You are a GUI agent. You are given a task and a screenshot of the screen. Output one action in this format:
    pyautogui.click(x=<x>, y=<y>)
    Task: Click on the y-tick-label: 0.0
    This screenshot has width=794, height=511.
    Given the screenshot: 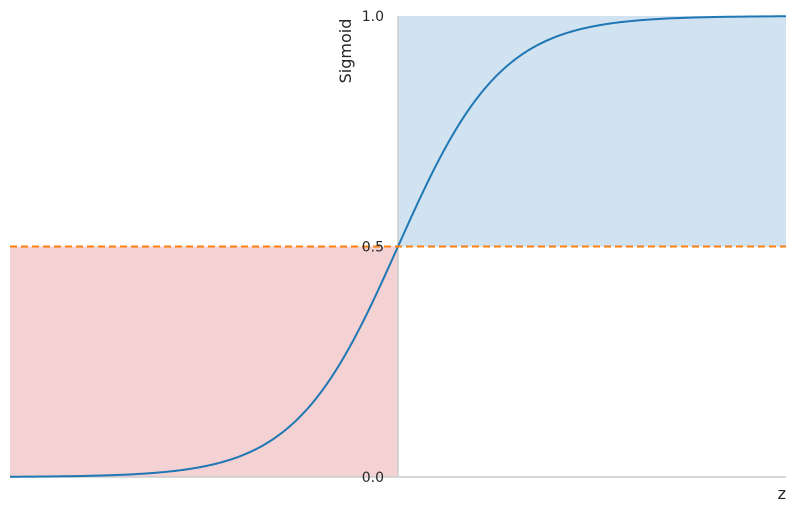 What is the action you would take?
    pyautogui.click(x=373, y=478)
    